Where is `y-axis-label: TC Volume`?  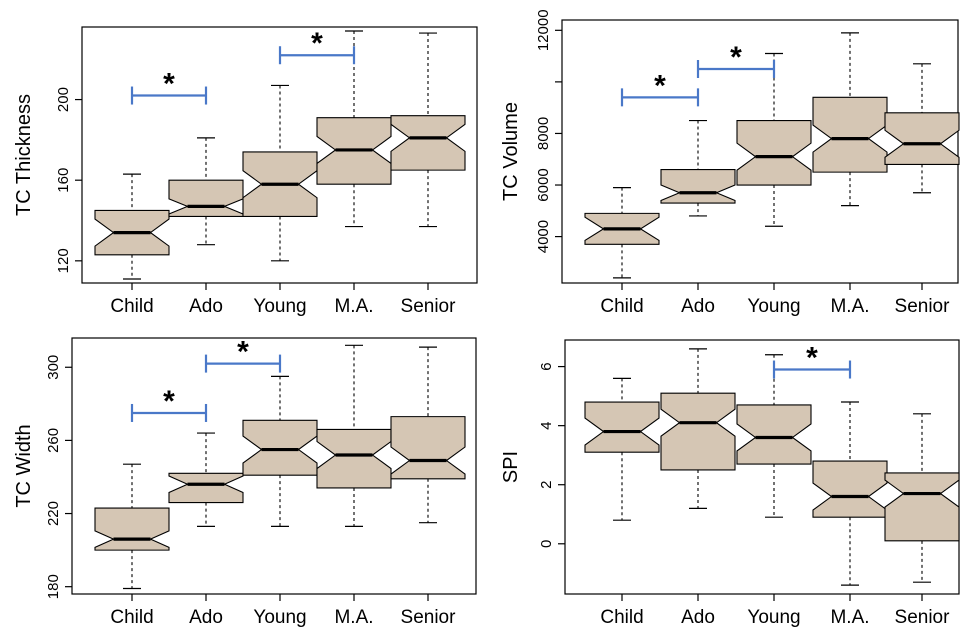 y-axis-label: TC Volume is located at coordinates (511, 151).